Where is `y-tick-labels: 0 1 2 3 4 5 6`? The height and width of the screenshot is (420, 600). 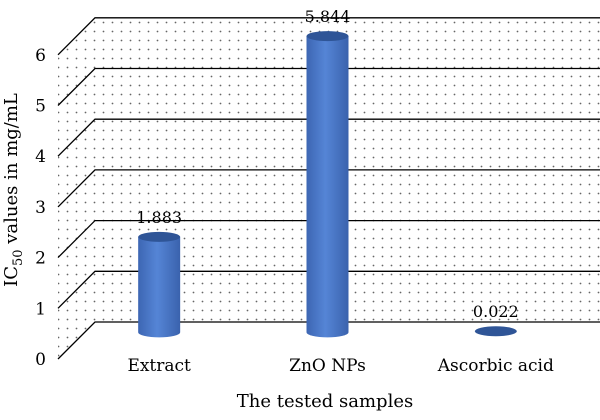
y-tick-labels: 0 1 2 3 4 5 6 is located at coordinates (40, 208).